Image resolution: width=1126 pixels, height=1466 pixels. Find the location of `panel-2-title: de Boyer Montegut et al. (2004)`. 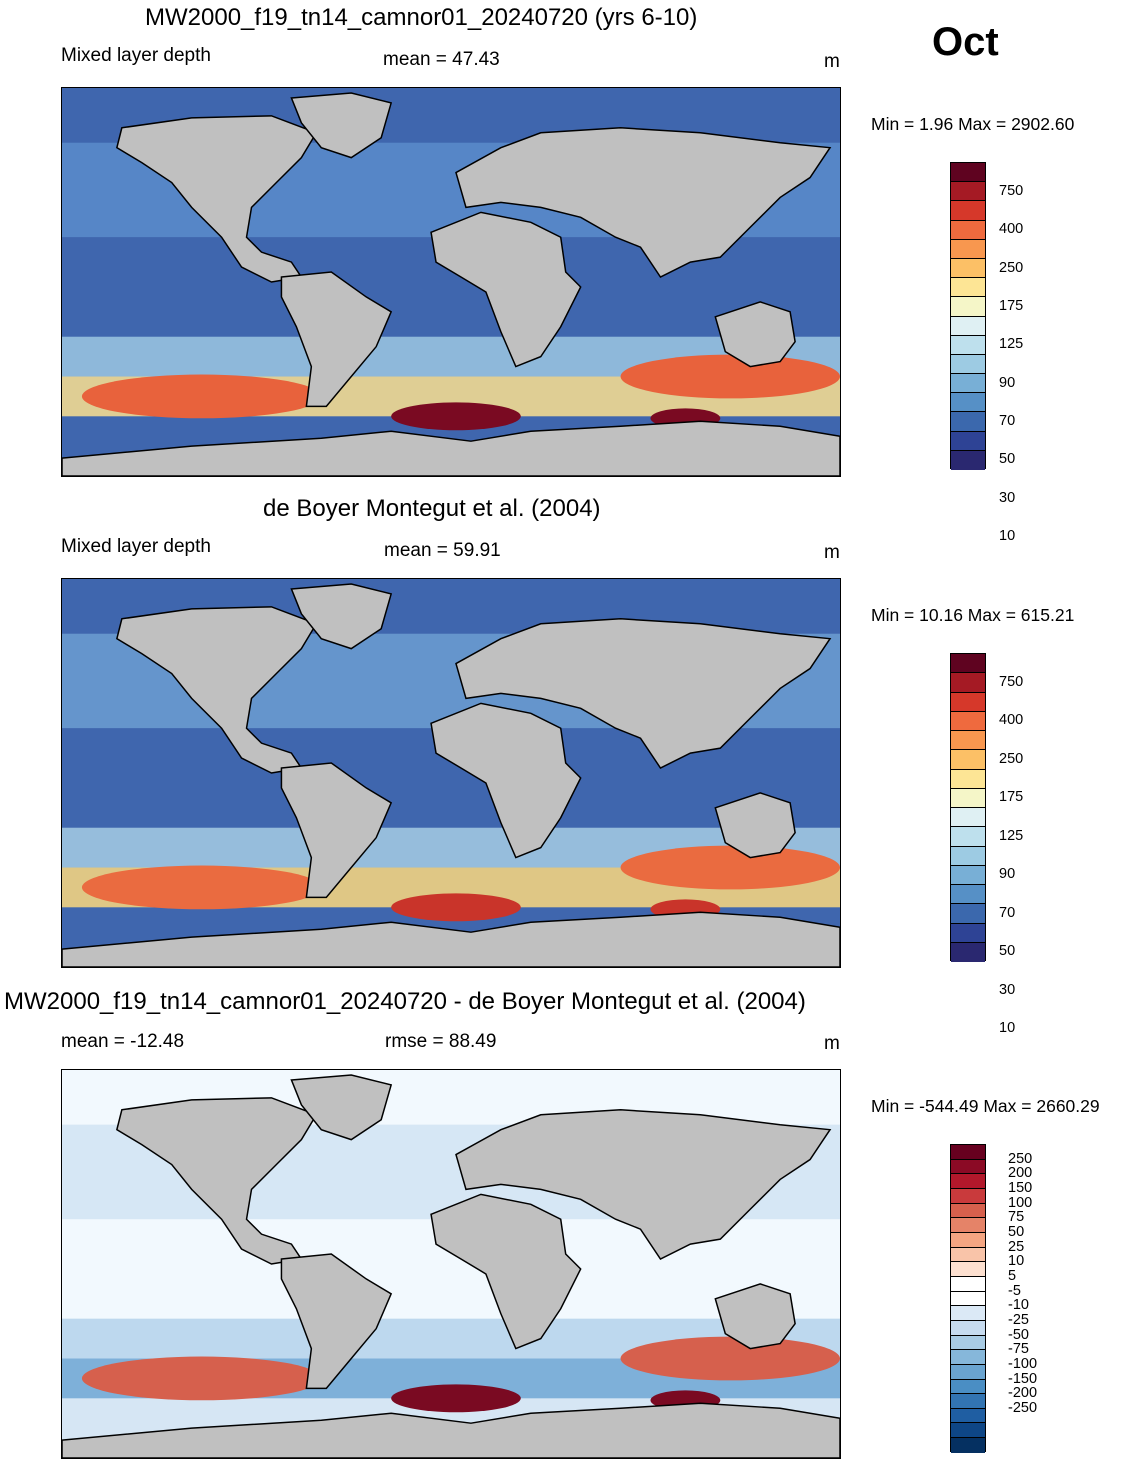

panel-2-title: de Boyer Montegut et al. (2004) is located at coordinates (432, 508).